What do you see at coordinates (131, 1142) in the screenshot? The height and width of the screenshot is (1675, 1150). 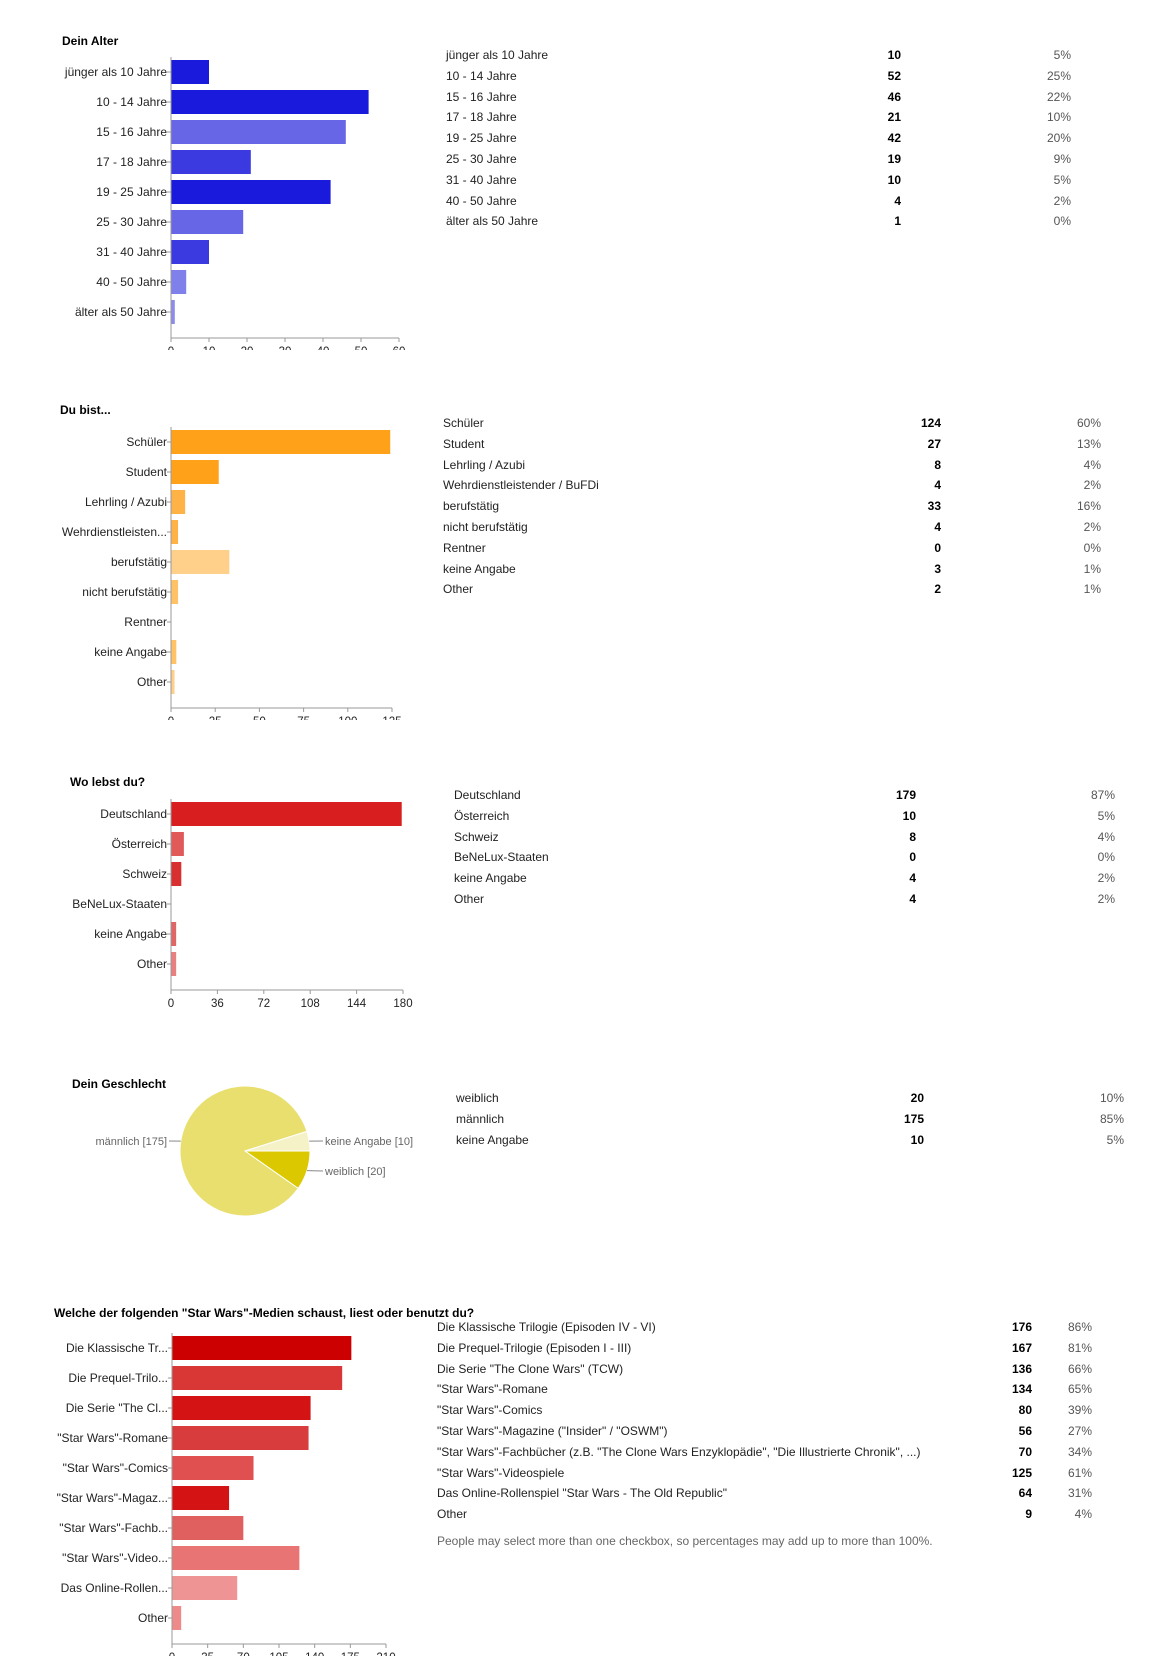 I see `pie-slice-label: männlich [175]` at bounding box center [131, 1142].